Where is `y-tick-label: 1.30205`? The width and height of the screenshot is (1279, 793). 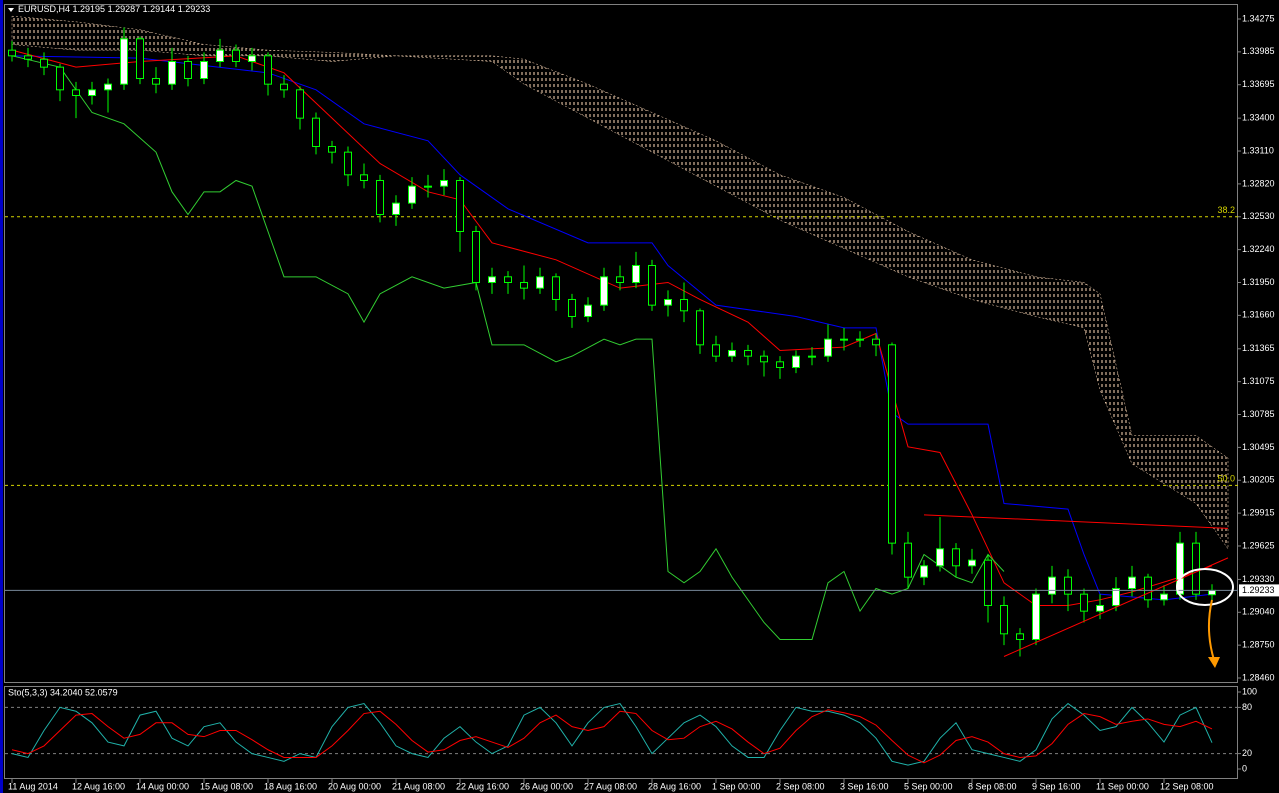 y-tick-label: 1.30205 is located at coordinates (1258, 480).